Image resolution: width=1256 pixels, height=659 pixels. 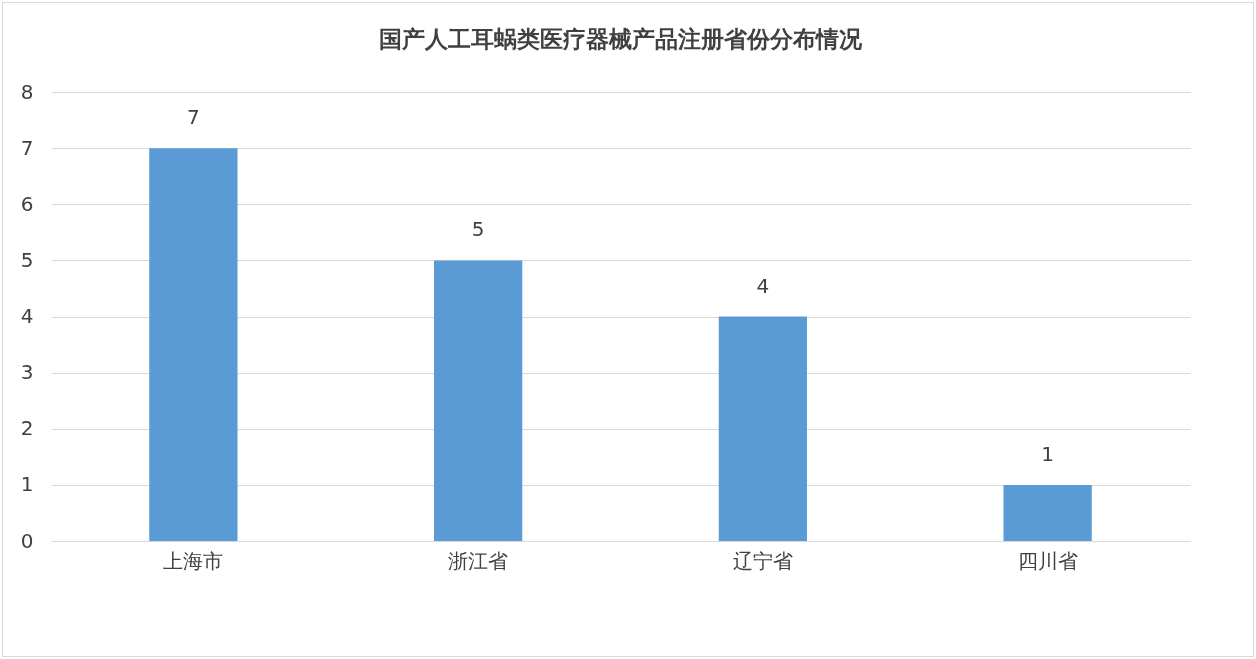 What do you see at coordinates (27, 316) in the screenshot?
I see `y-tick-label: 4` at bounding box center [27, 316].